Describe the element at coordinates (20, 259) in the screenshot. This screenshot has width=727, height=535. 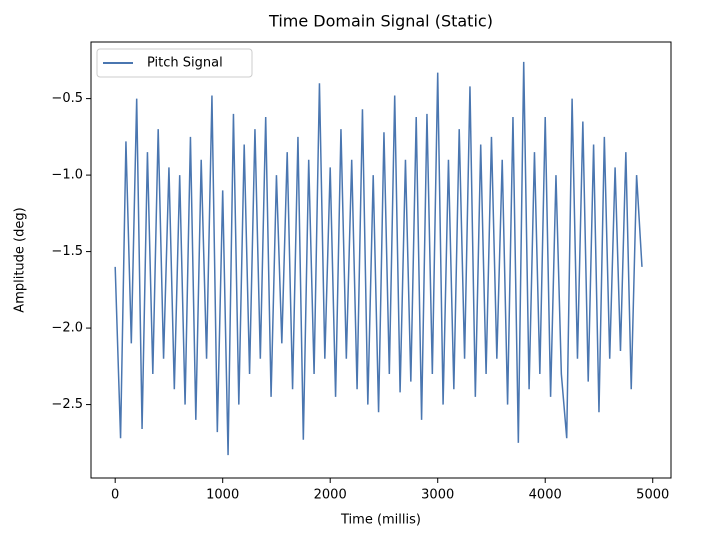
I see `y-axis-label: Amplitude (deg)` at that location.